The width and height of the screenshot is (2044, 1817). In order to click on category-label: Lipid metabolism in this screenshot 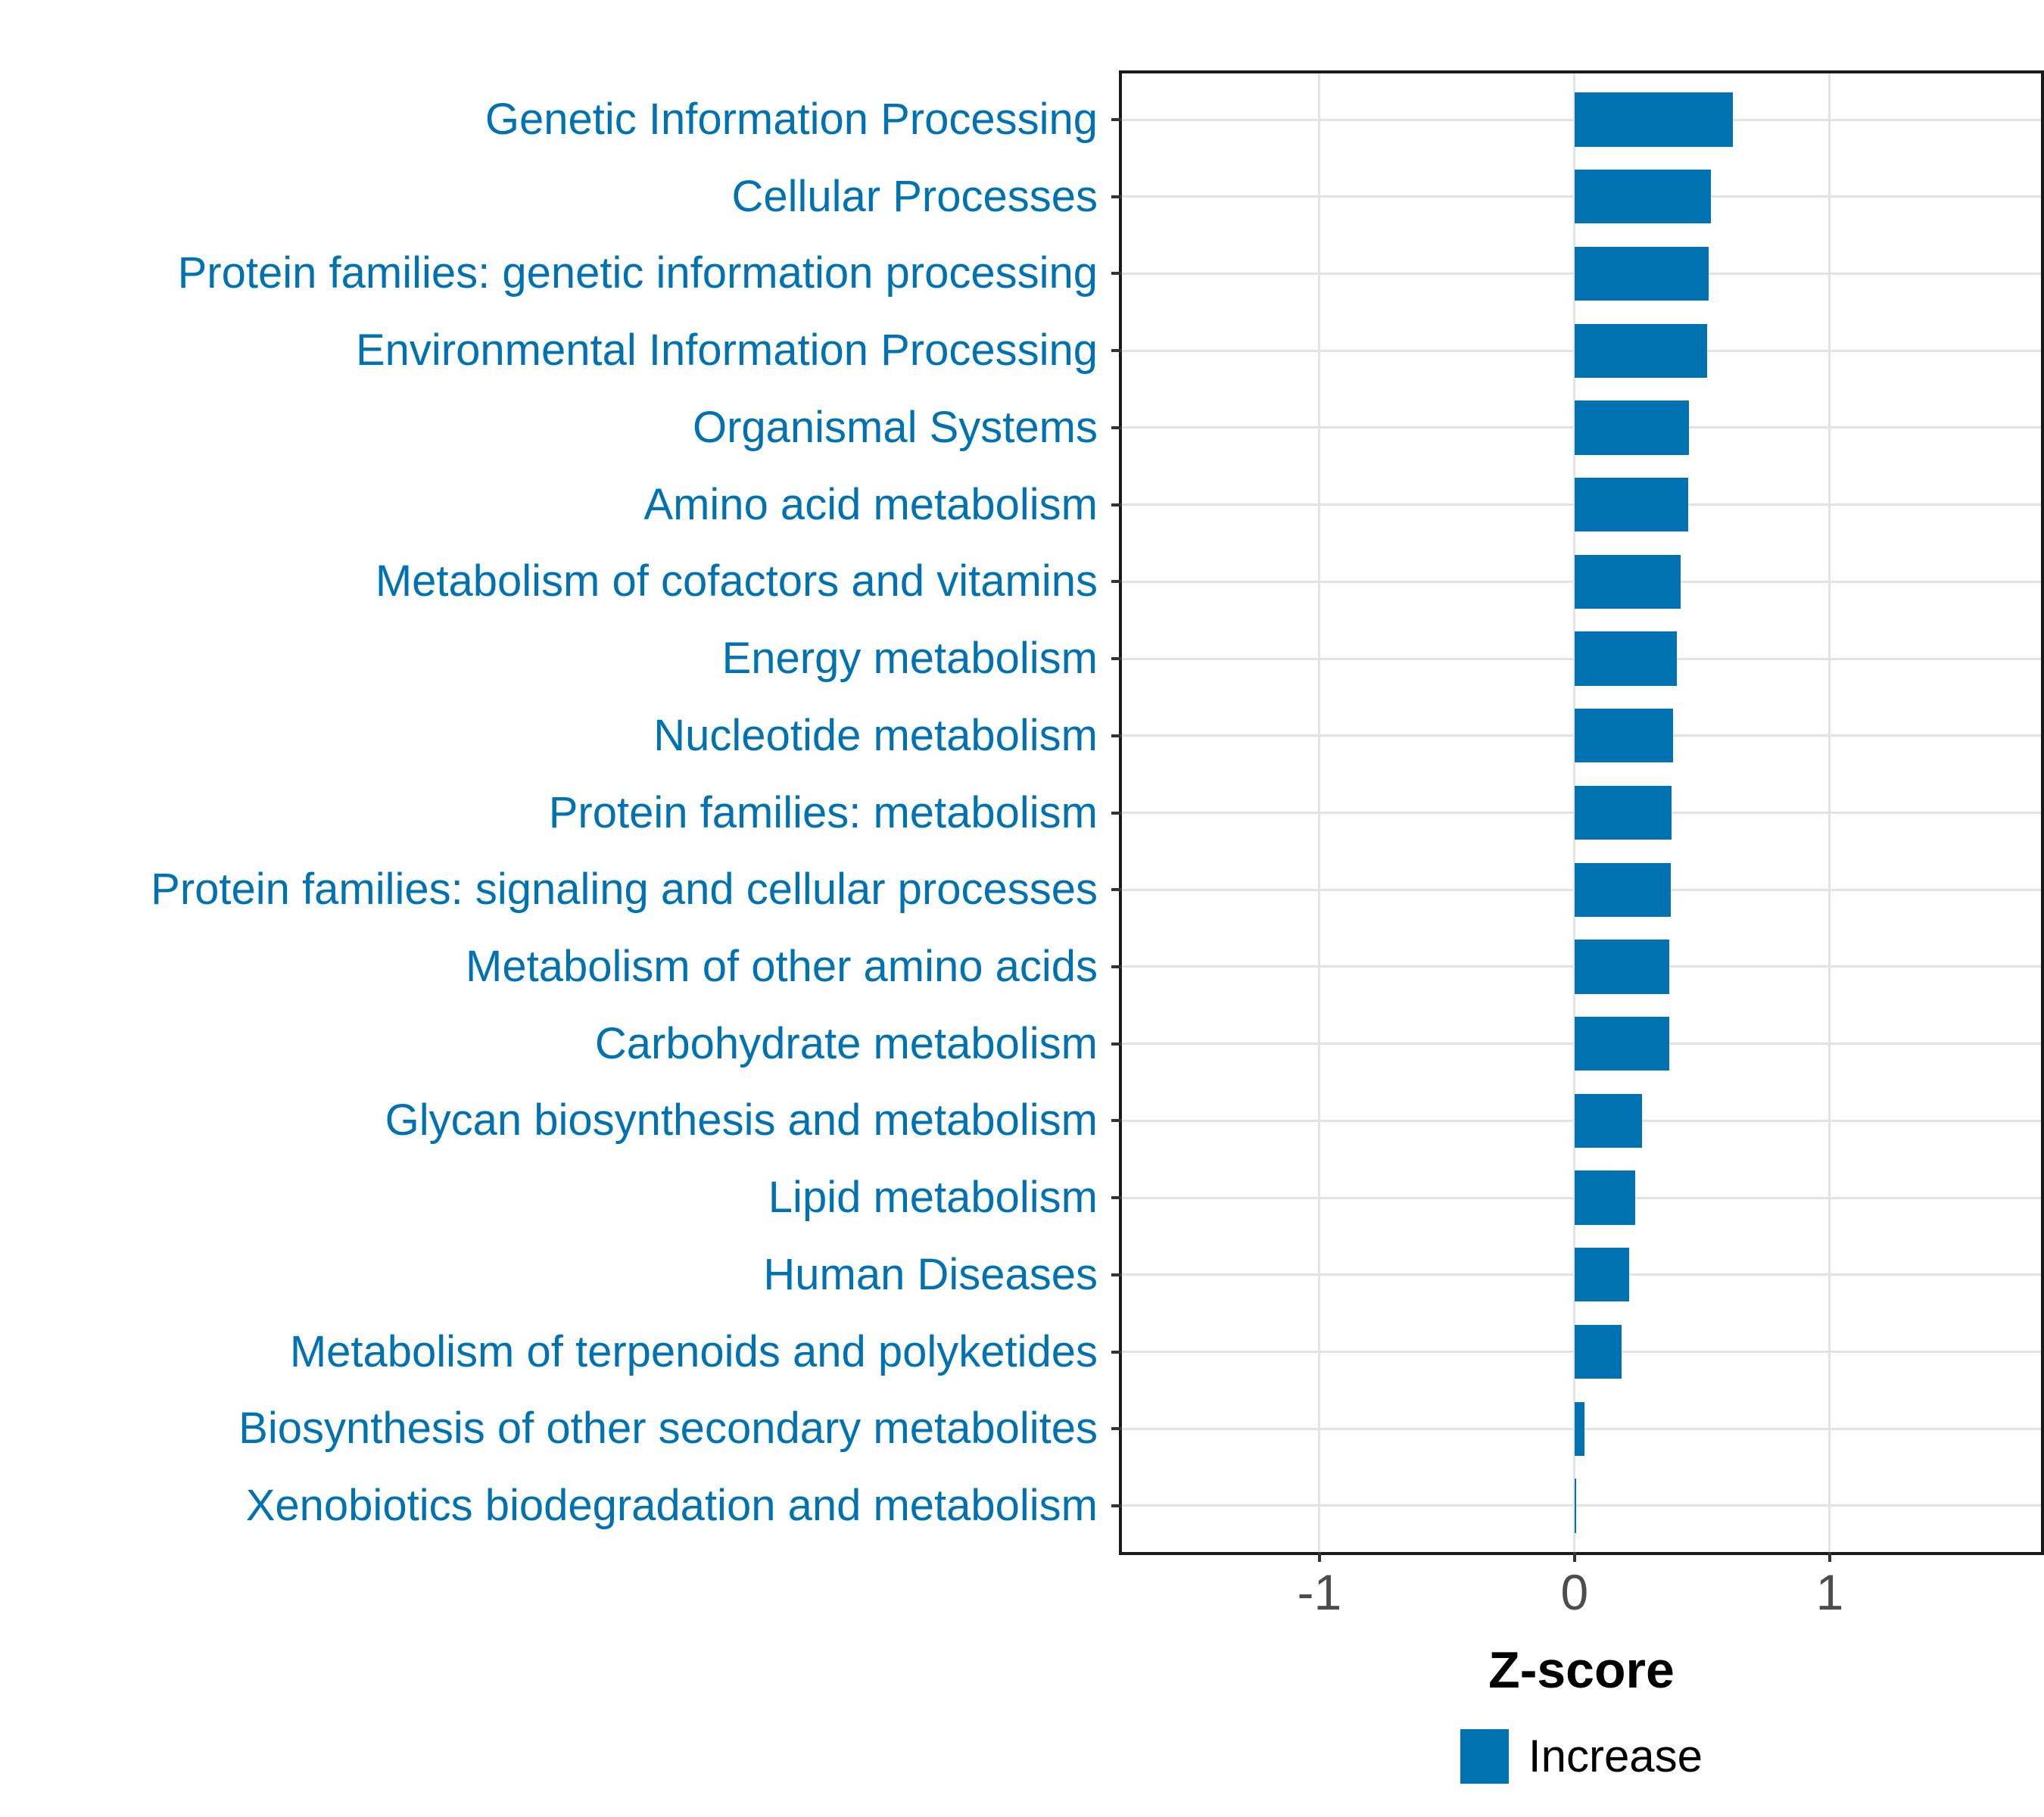, I will do `click(933, 1198)`.